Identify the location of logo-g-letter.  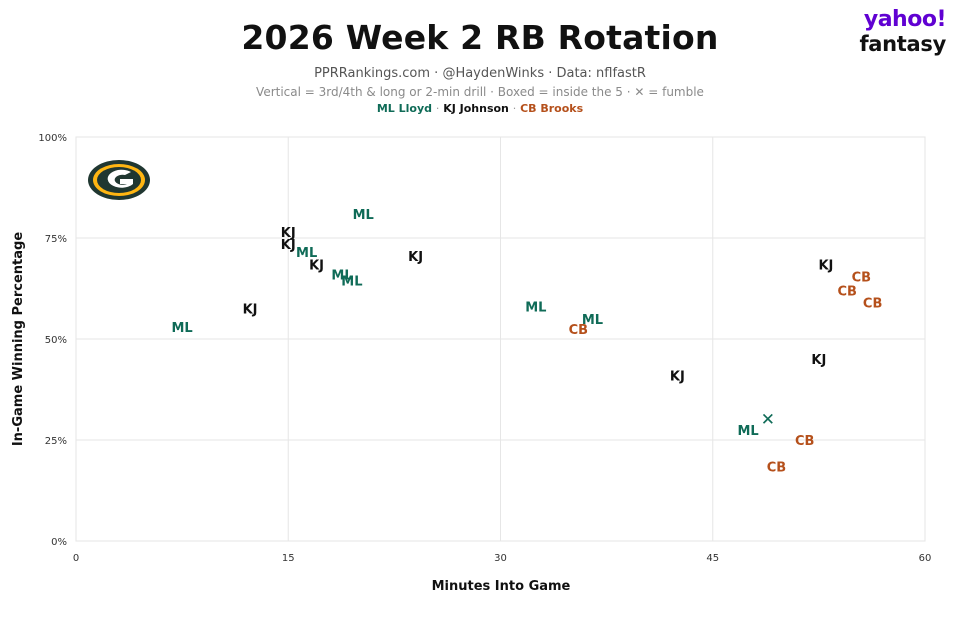
(120, 178).